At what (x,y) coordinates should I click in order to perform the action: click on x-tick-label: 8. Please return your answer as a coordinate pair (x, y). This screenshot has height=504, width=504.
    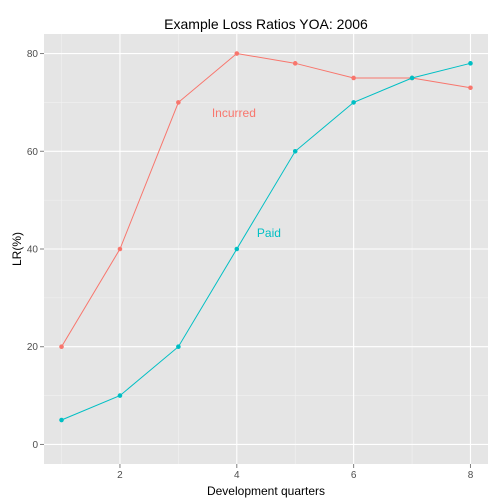
    Looking at the image, I should click on (471, 475).